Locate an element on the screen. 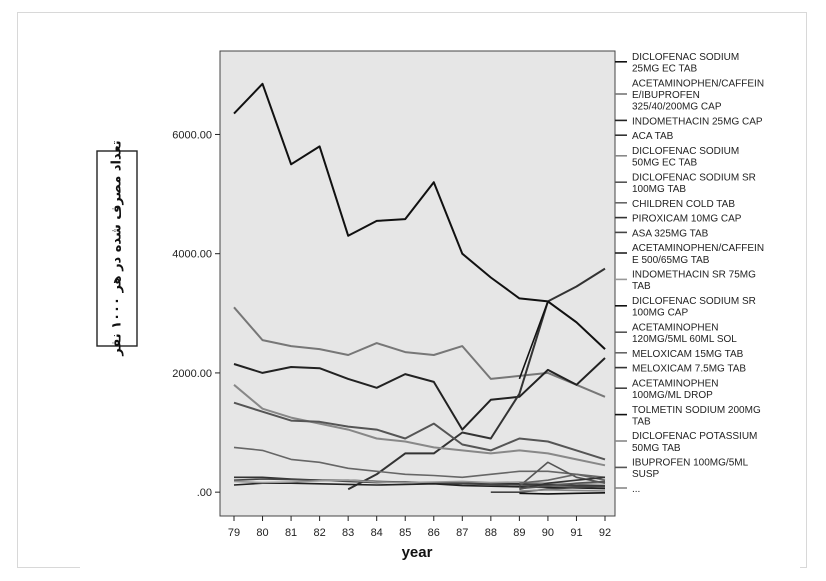 This screenshot has height=581, width=826. y-tick-label: 4000.00 is located at coordinates (192, 255).